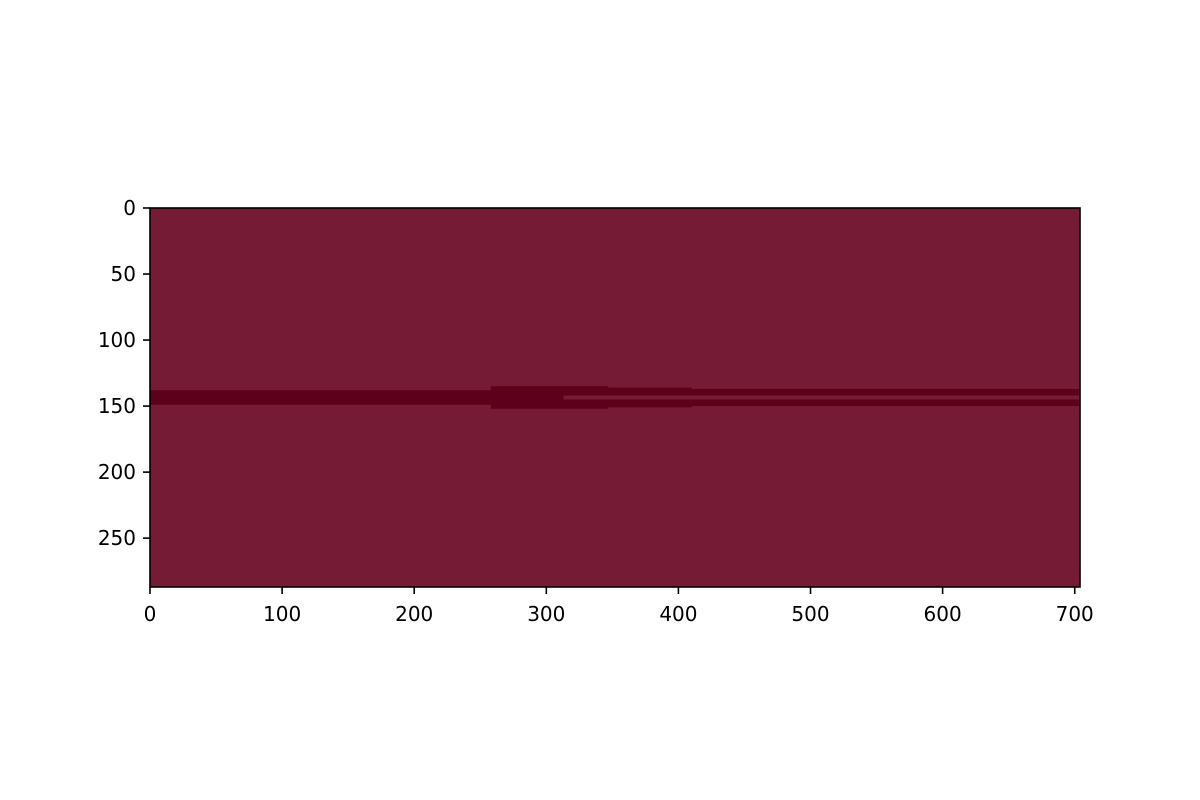 The width and height of the screenshot is (1200, 800). I want to click on x-axis: 0 100 200 300 400 500 600 700, so click(619, 606).